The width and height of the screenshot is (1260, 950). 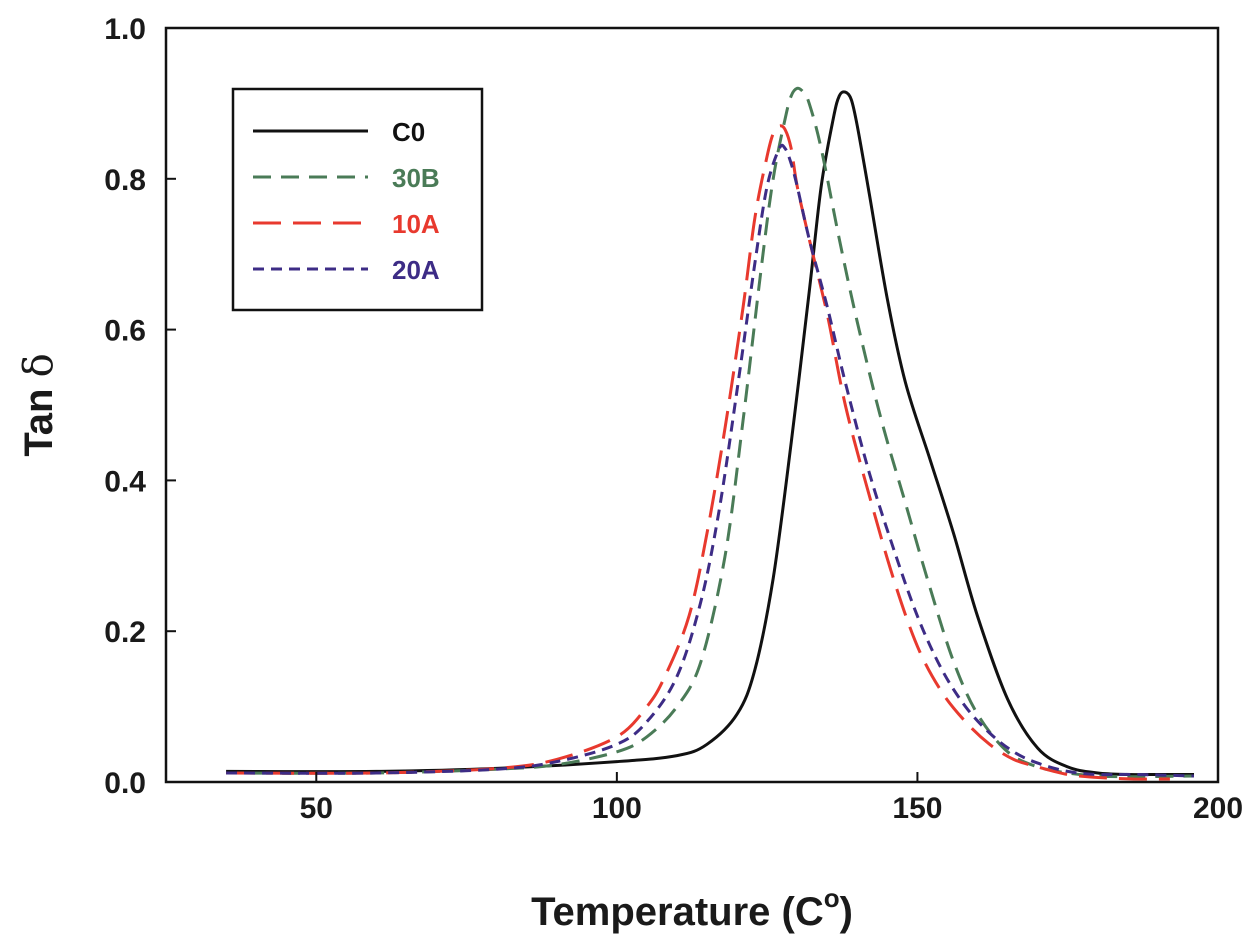 I want to click on y-axis-title: Tan δ, so click(x=39, y=404).